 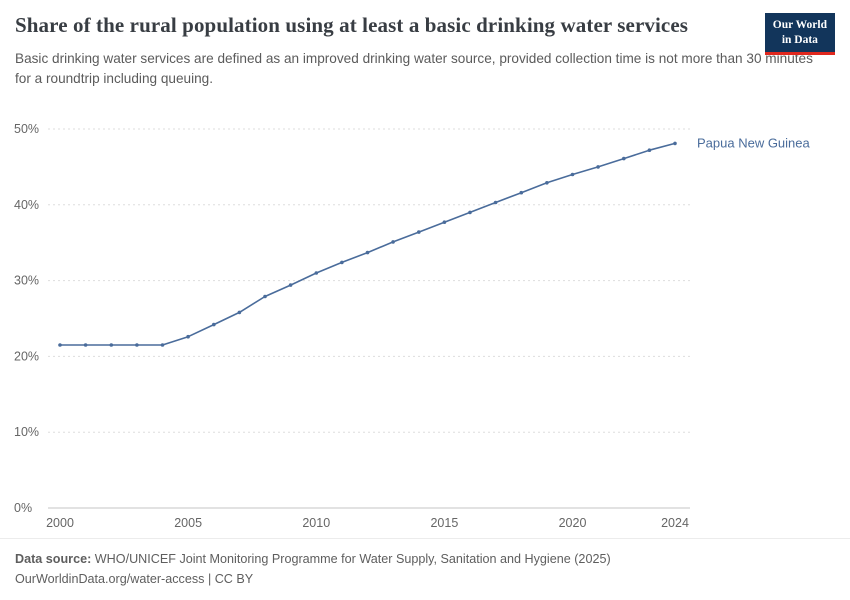 I want to click on y-axis-tick-label: 40%, so click(x=26, y=205).